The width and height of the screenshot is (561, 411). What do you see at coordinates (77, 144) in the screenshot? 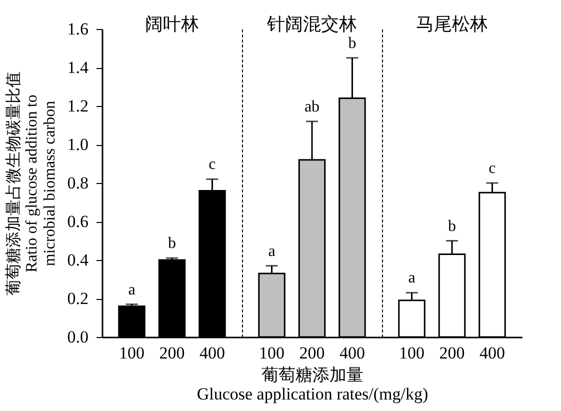
I see `y-tick-label: 1.0` at bounding box center [77, 144].